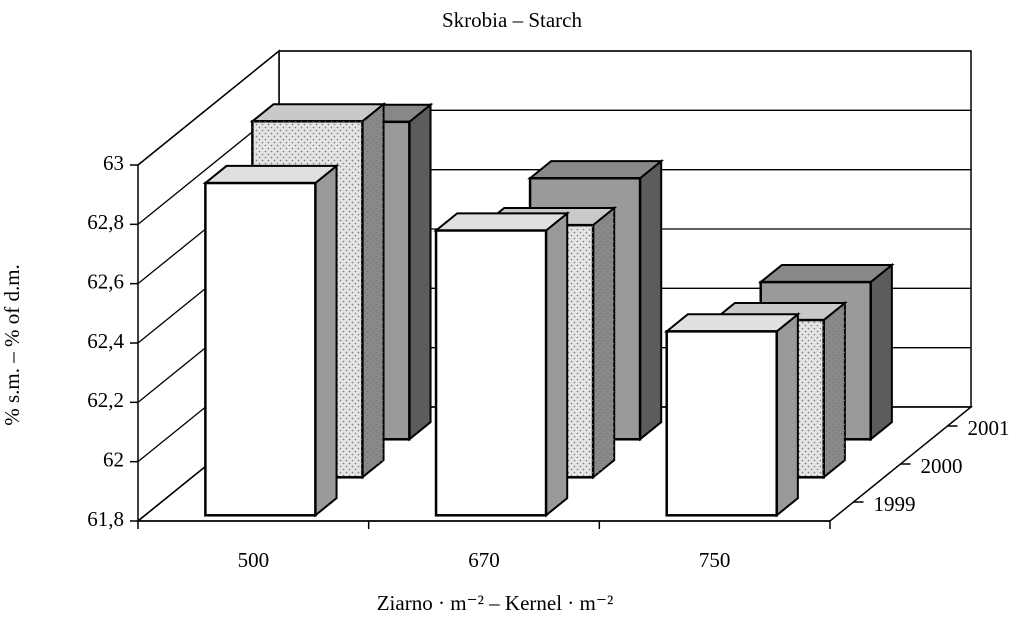  What do you see at coordinates (484, 560) in the screenshot?
I see `x-tick-label: 670` at bounding box center [484, 560].